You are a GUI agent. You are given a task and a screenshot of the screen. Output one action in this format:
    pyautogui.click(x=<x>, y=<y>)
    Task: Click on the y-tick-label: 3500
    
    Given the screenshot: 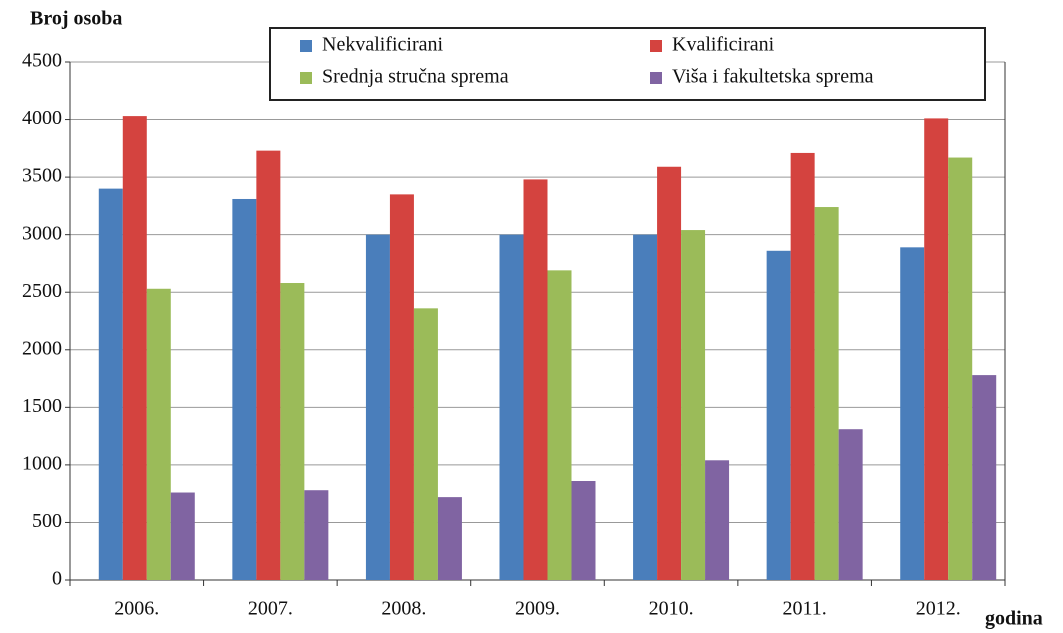 What is the action you would take?
    pyautogui.click(x=42, y=176)
    